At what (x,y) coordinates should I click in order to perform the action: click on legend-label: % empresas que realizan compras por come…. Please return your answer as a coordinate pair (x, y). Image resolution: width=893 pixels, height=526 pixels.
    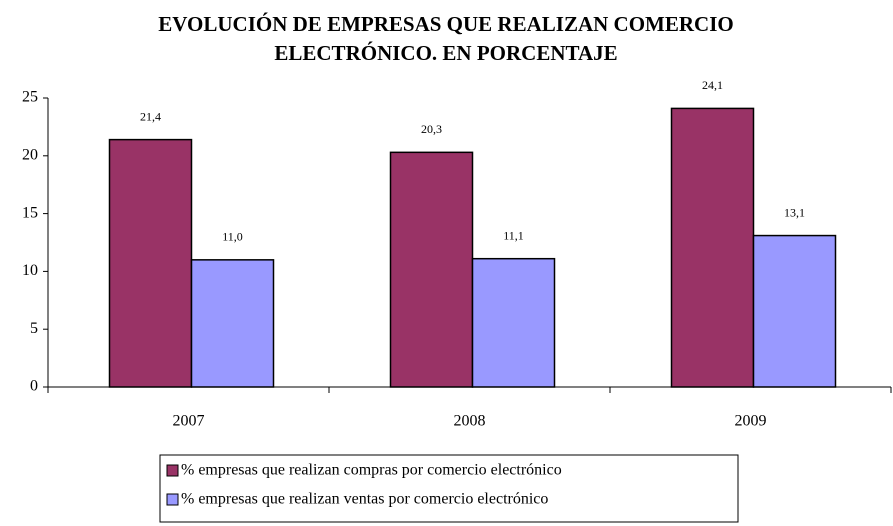
    Looking at the image, I should click on (371, 470).